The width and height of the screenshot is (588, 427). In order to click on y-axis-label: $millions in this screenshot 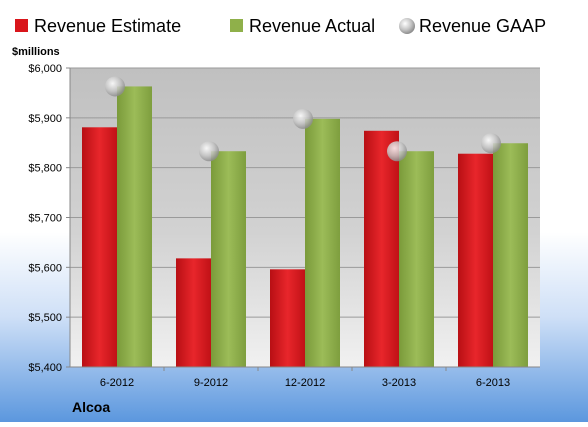, I will do `click(36, 52)`.